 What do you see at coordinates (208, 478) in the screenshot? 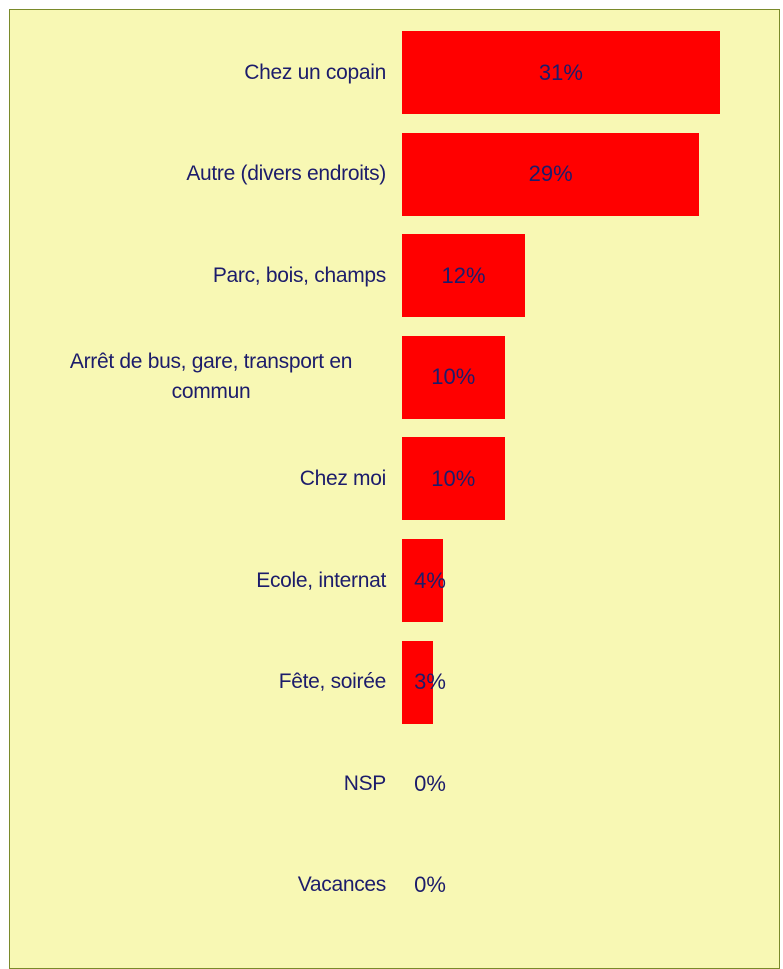
I see `category-label-box: Chez moi` at bounding box center [208, 478].